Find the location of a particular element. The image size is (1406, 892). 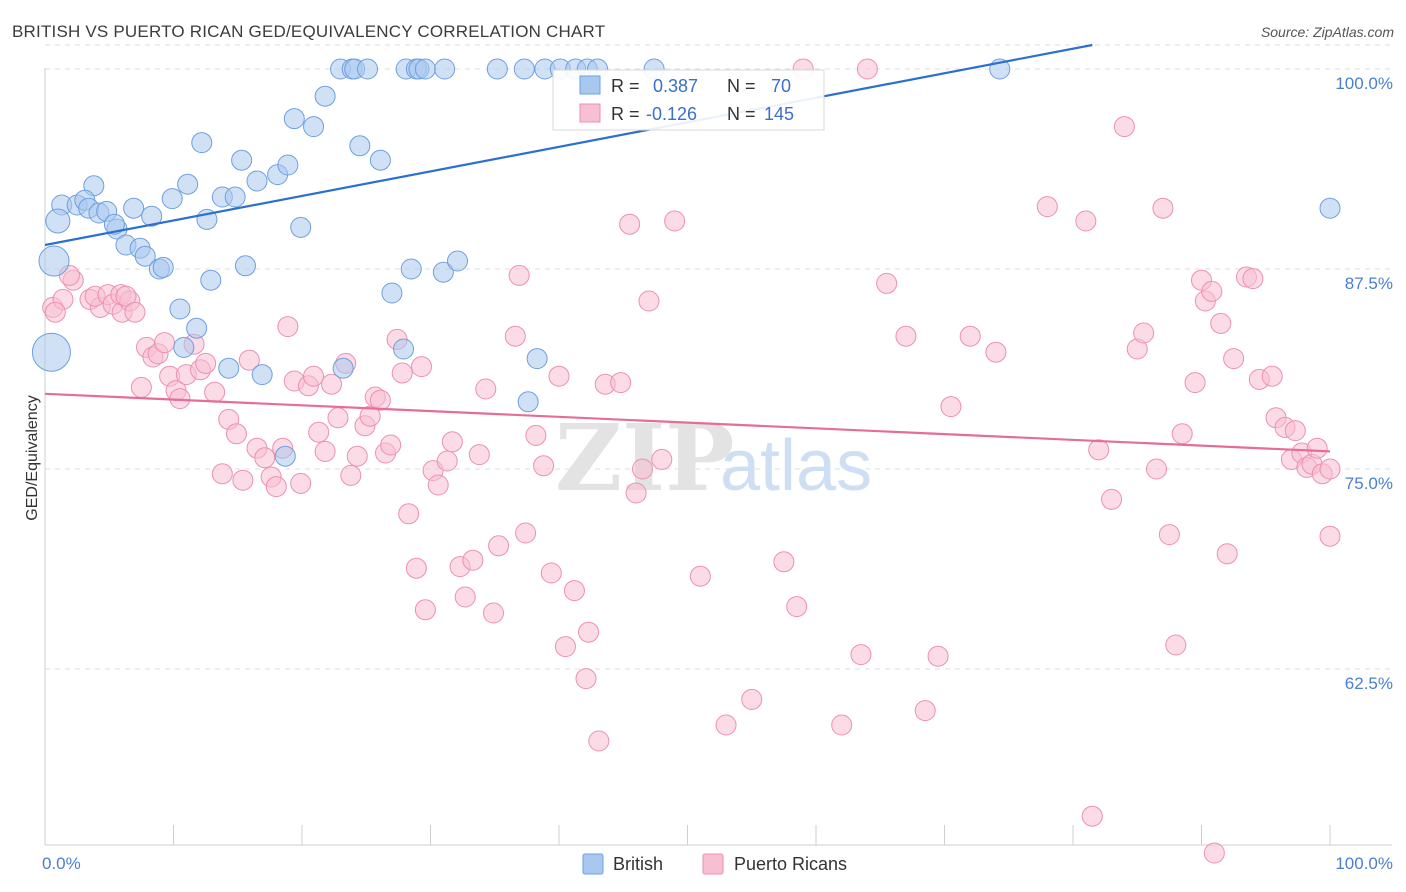

y-axis-title: GED/Equivalency is located at coordinates (32, 457).